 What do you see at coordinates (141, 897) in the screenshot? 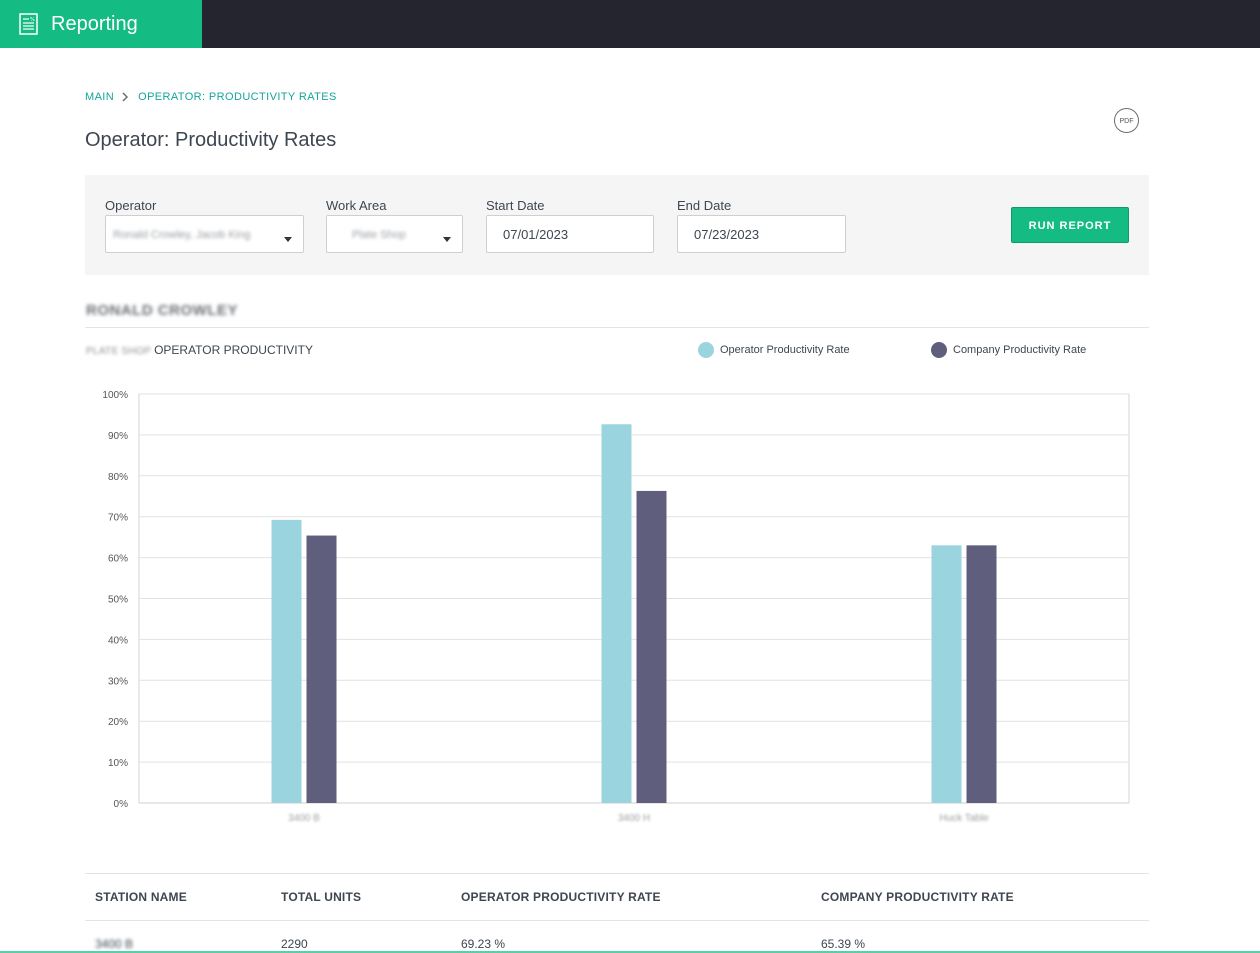
I see `col-header-station-name: STATION NAME` at bounding box center [141, 897].